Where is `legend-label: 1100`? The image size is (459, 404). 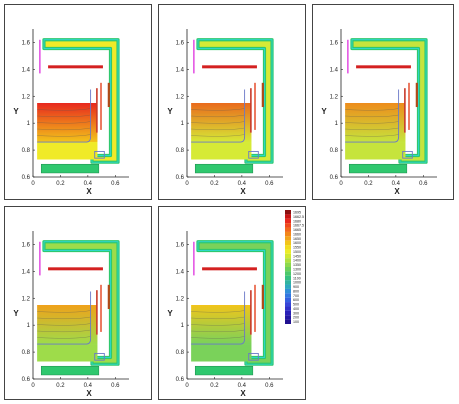
legend-label: 1100 is located at coordinates (297, 278).